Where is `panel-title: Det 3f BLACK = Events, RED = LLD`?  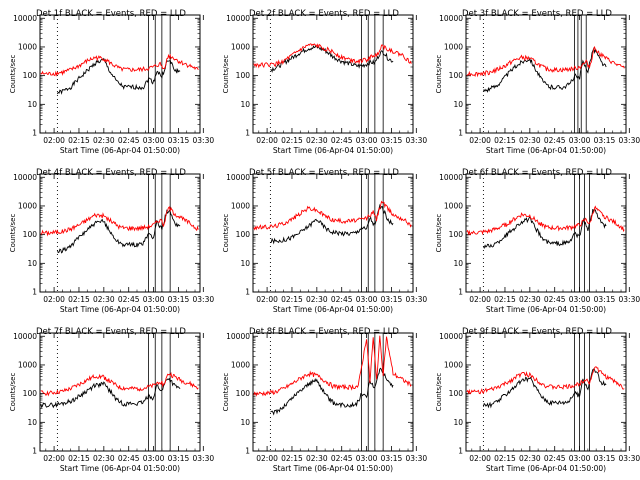 panel-title: Det 3f BLACK = Events, RED = LLD is located at coordinates (537, 14).